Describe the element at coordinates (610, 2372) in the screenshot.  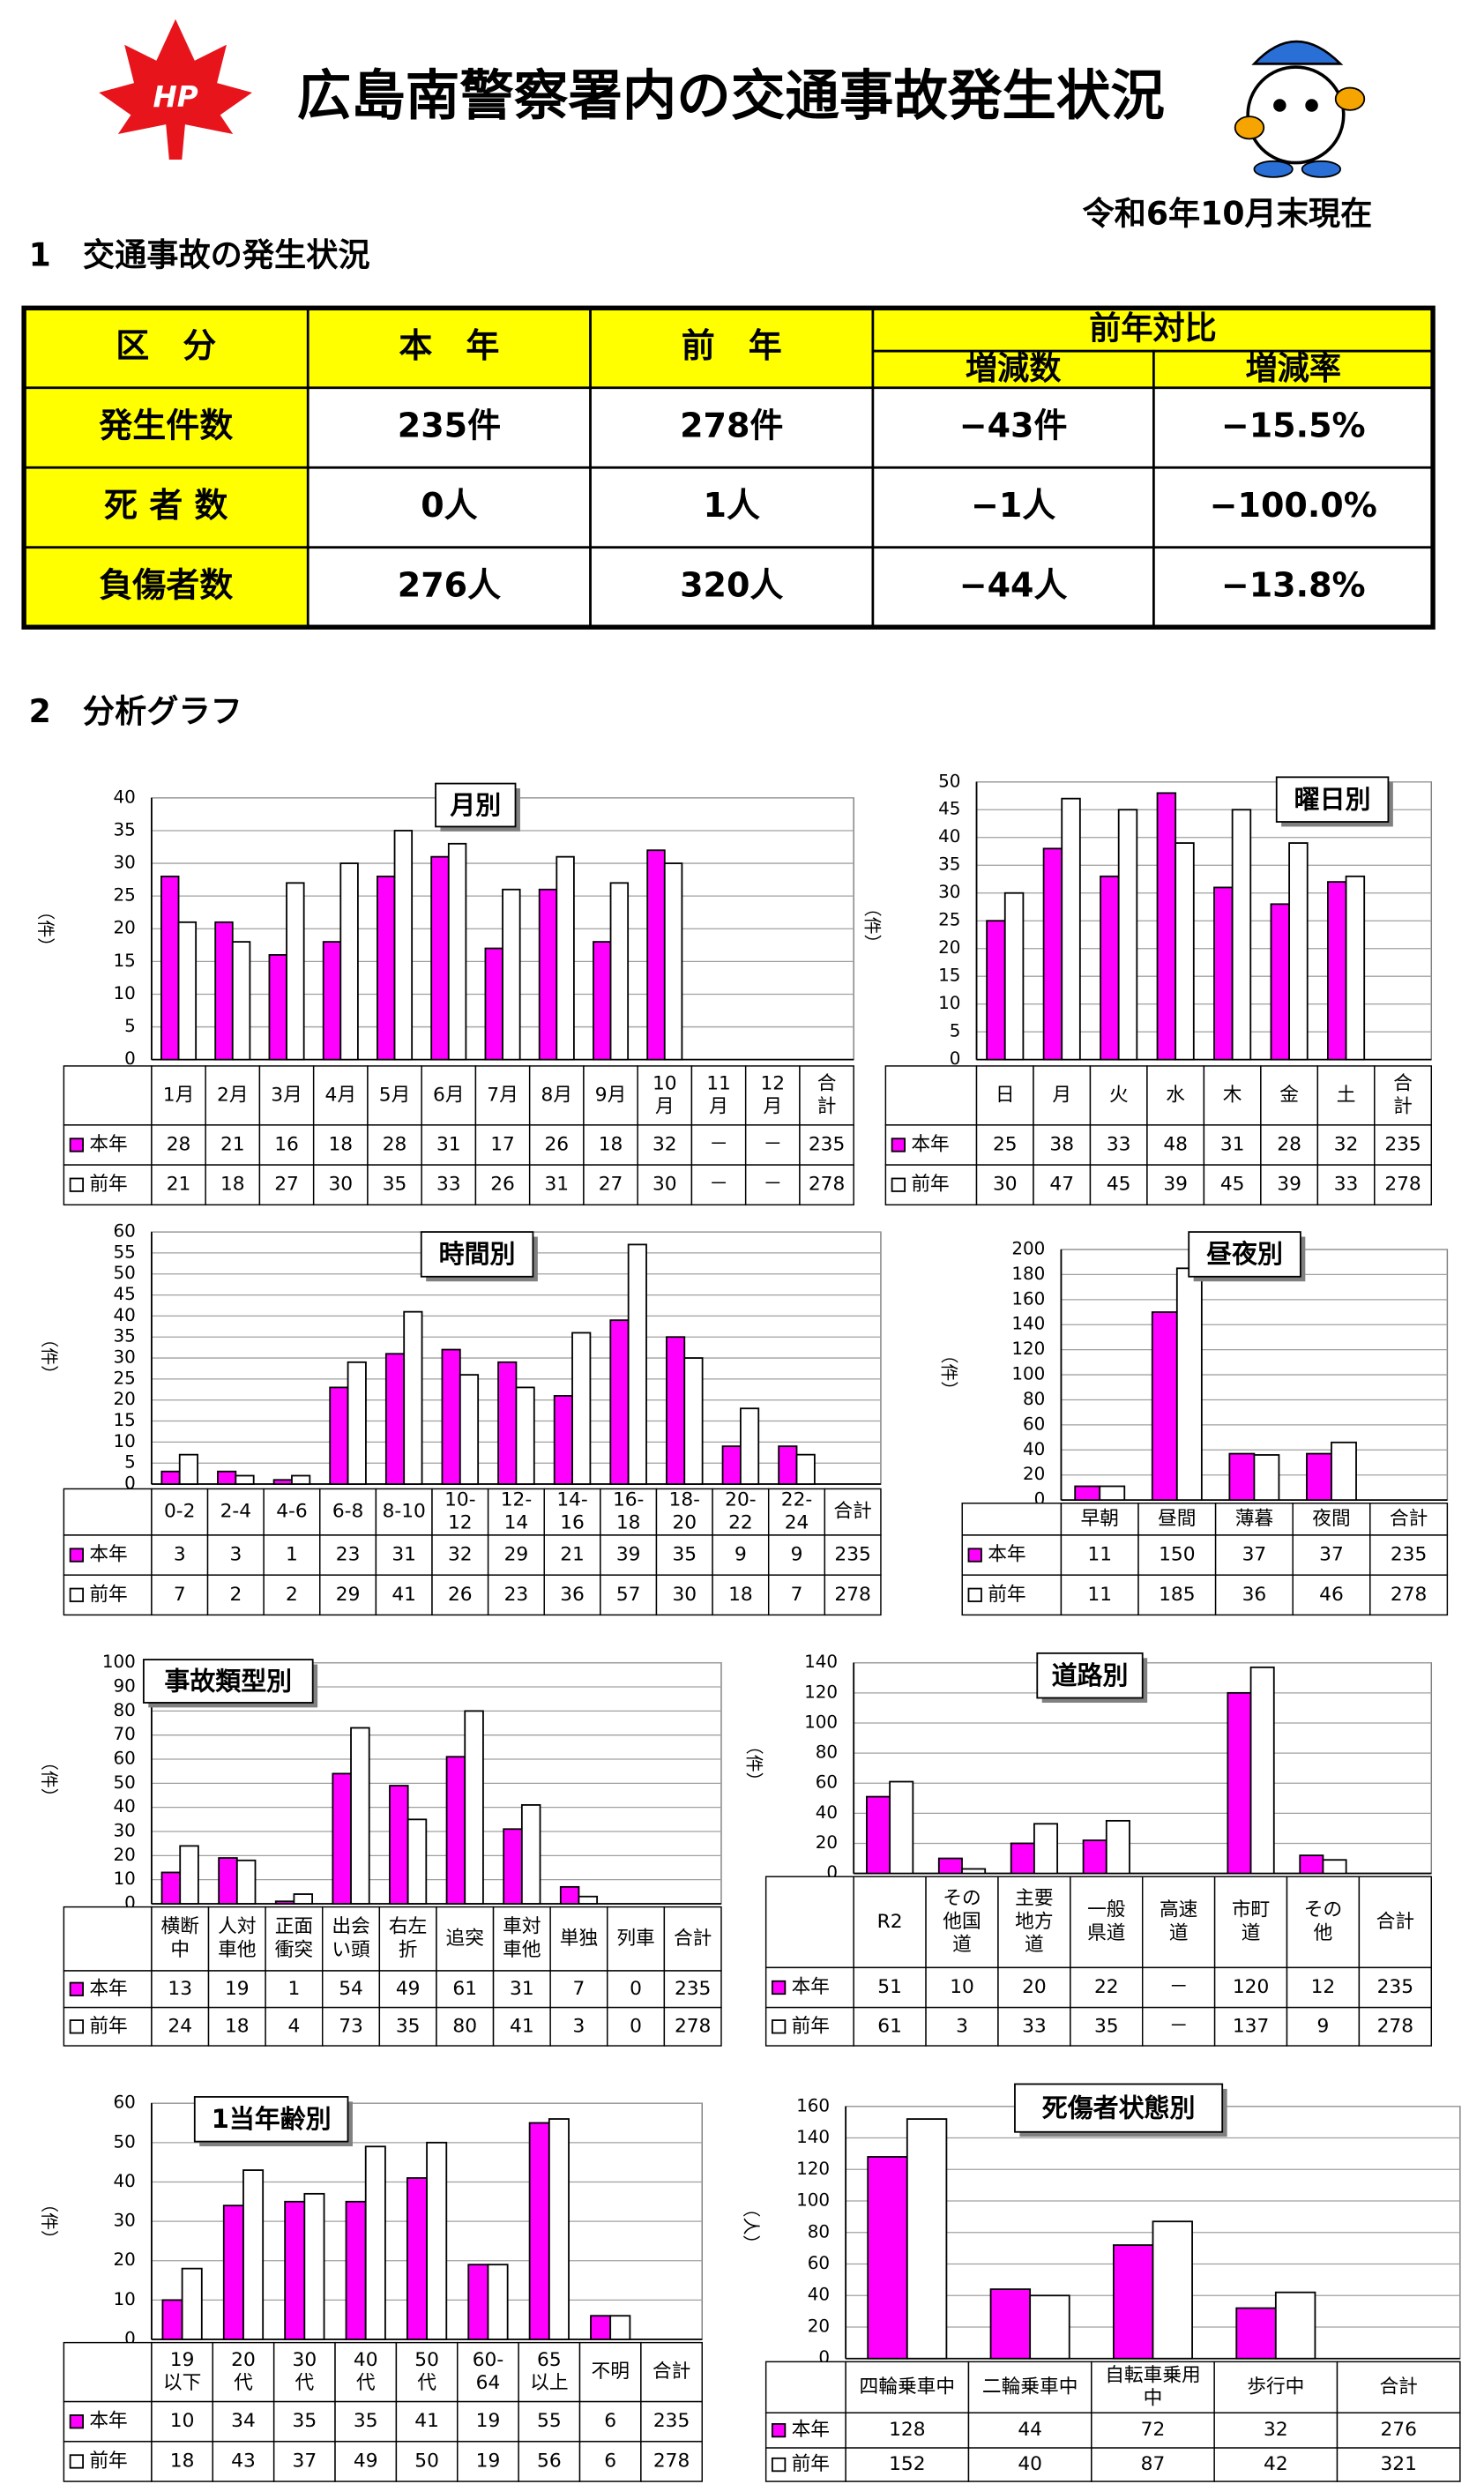
I see `x-tick-label: 不明` at that location.